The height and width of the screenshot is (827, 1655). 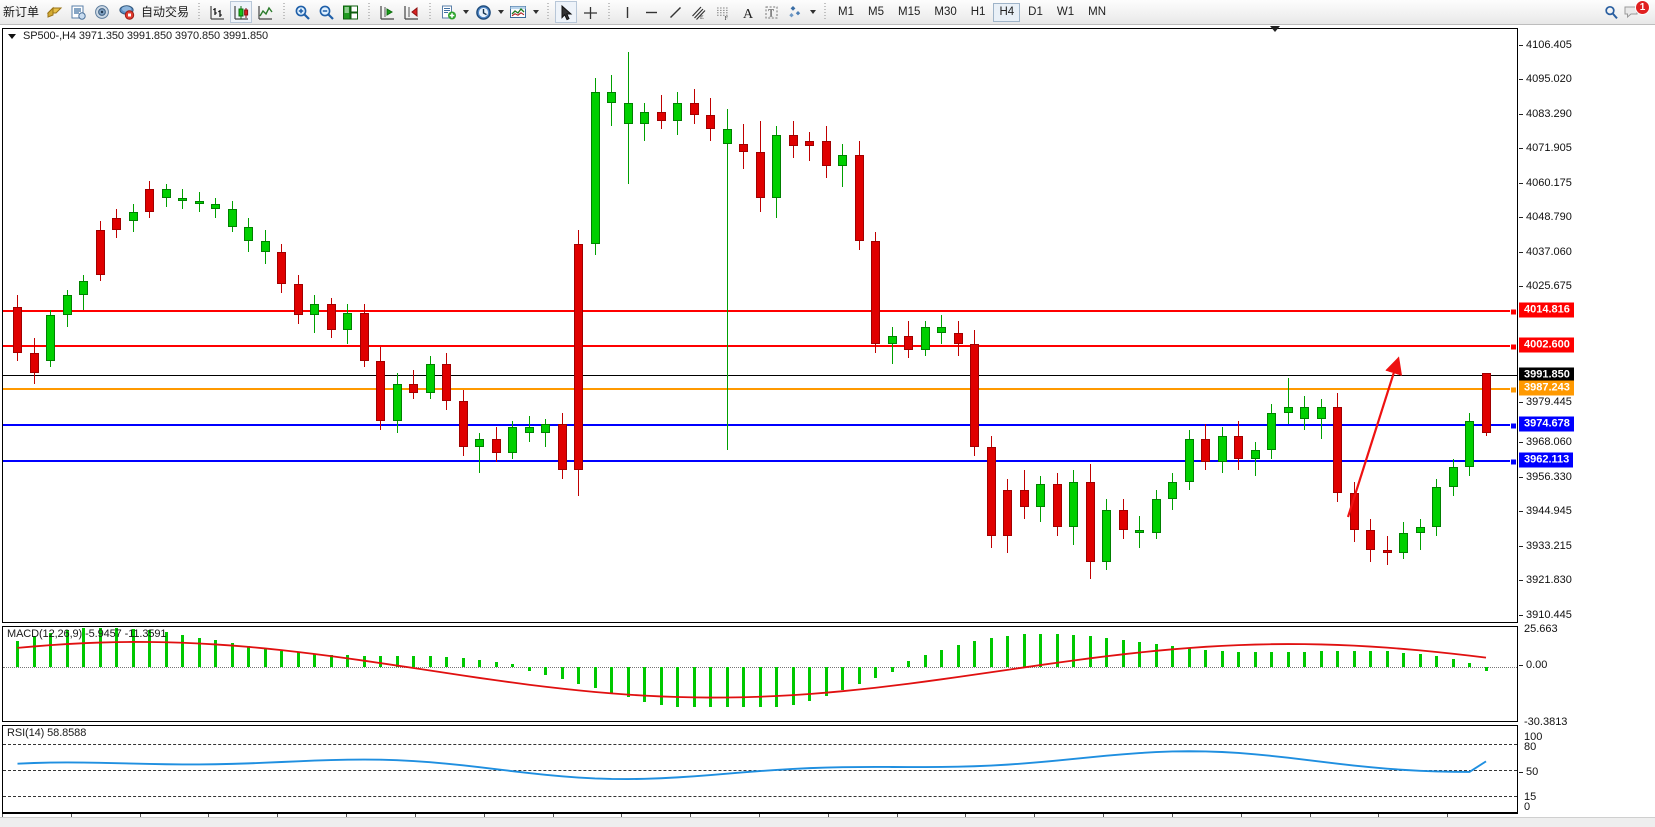 I want to click on chart-dropdown-caret-icon, so click(x=12, y=36).